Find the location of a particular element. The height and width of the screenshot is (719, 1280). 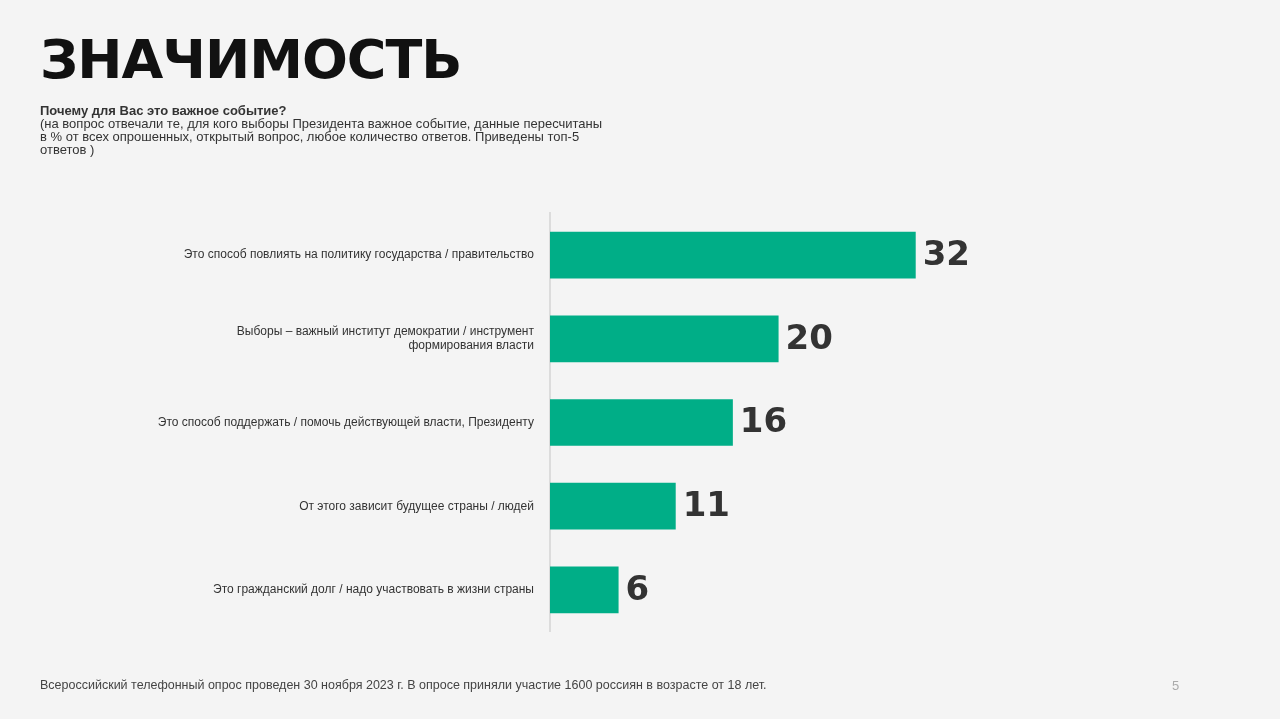

text: 5 is located at coordinates (1176, 685).